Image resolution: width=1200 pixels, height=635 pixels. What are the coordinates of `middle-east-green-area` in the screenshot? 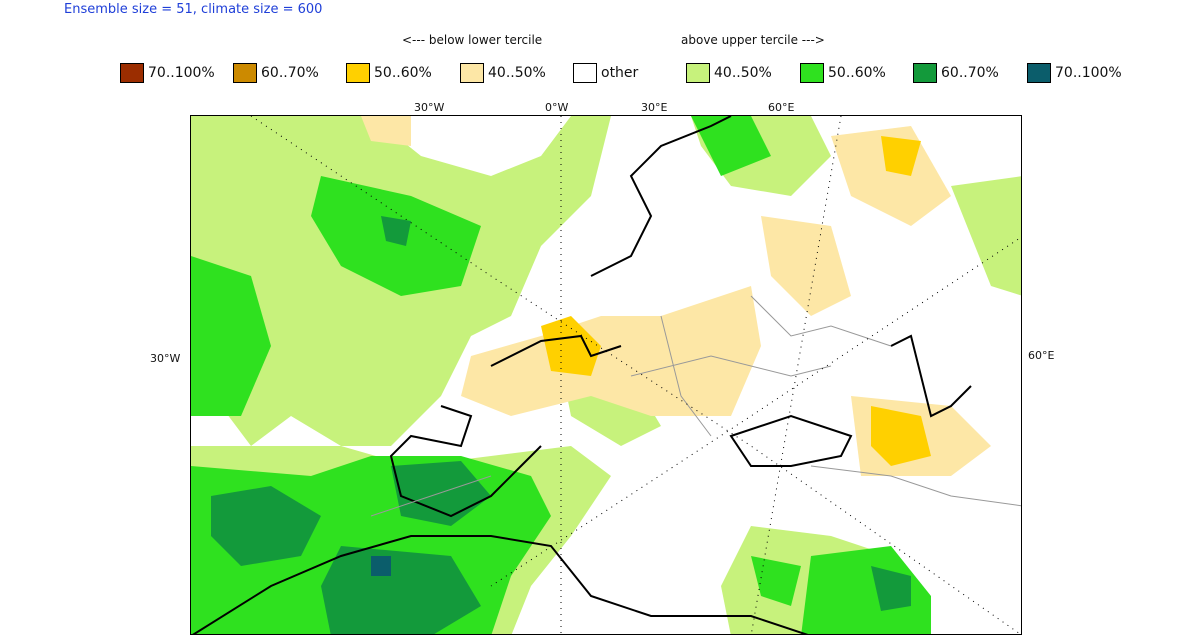 It's located at (866, 590).